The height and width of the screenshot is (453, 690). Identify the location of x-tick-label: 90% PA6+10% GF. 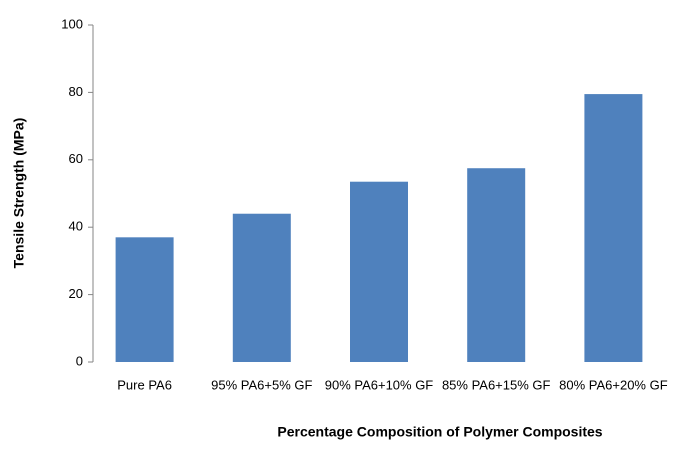
(379, 384).